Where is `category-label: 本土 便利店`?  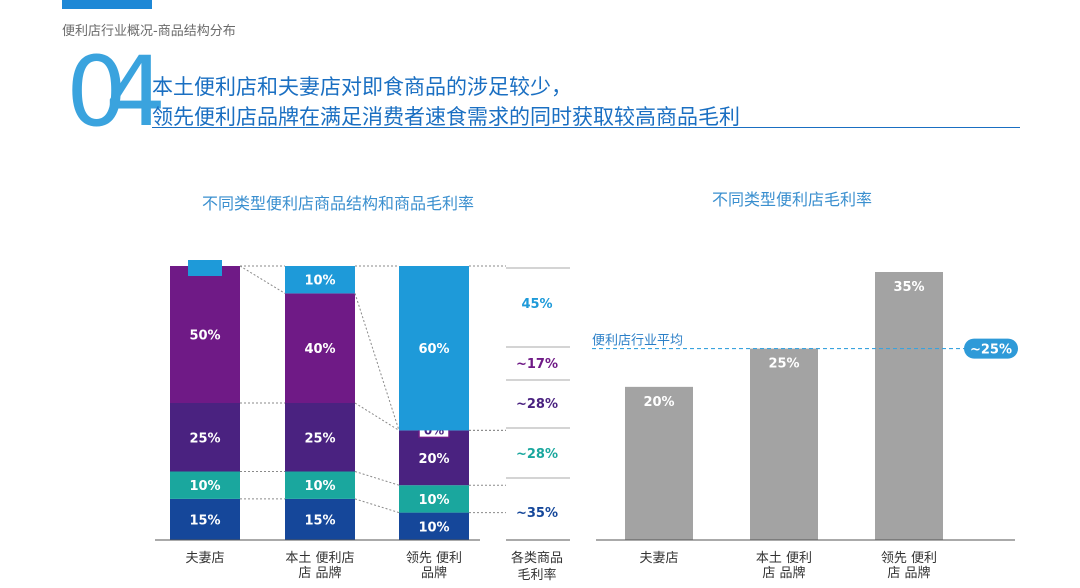 category-label: 本土 便利店 is located at coordinates (319, 558).